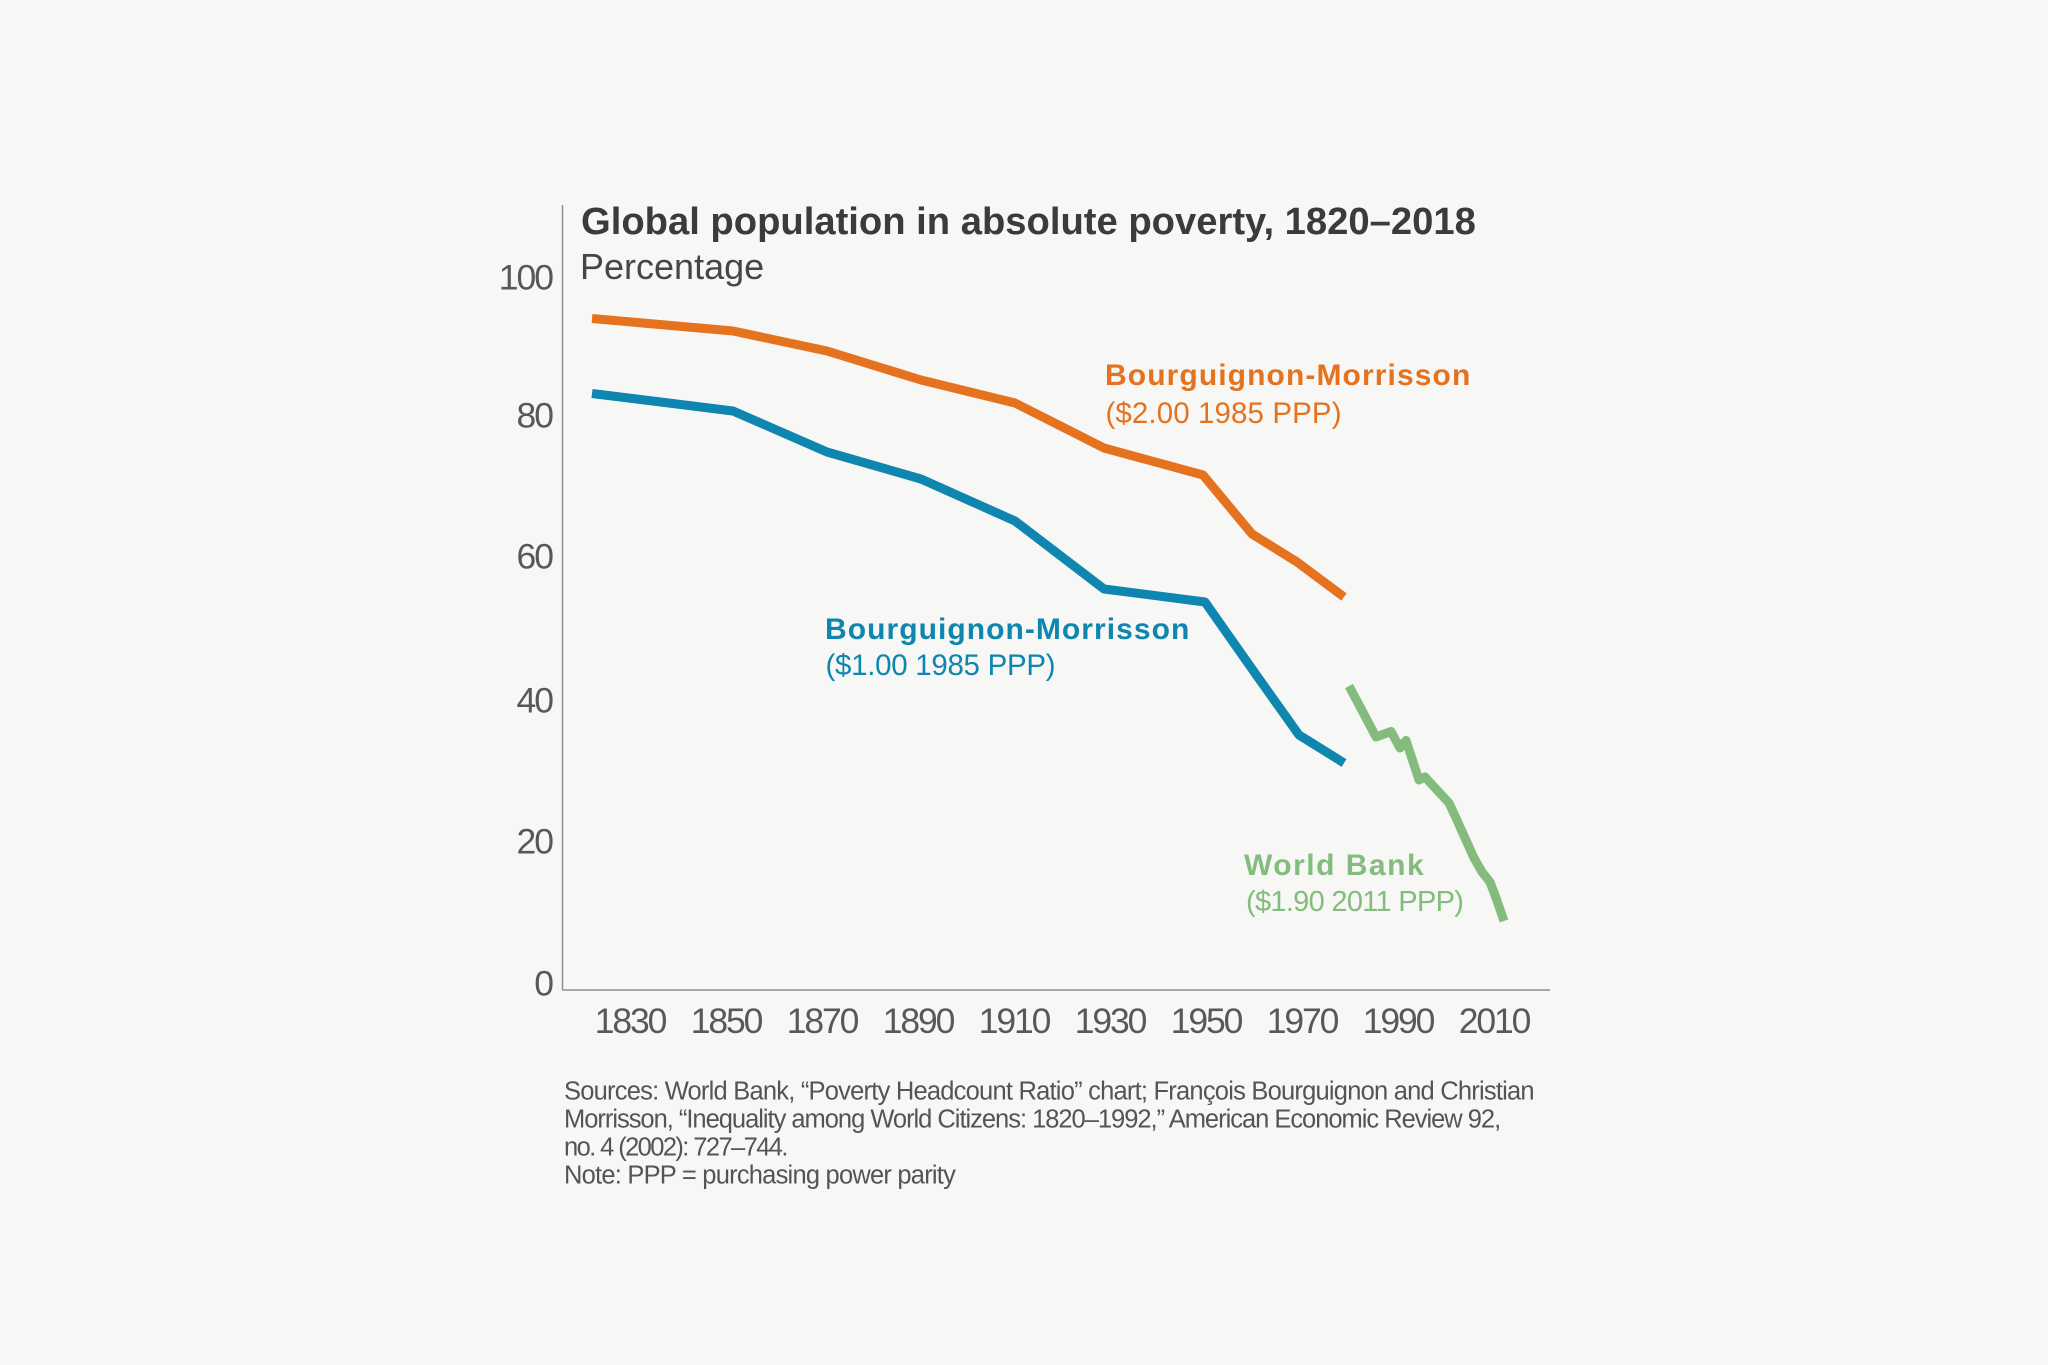 The height and width of the screenshot is (1365, 2048). What do you see at coordinates (535, 416) in the screenshot?
I see `svg-text: 80` at bounding box center [535, 416].